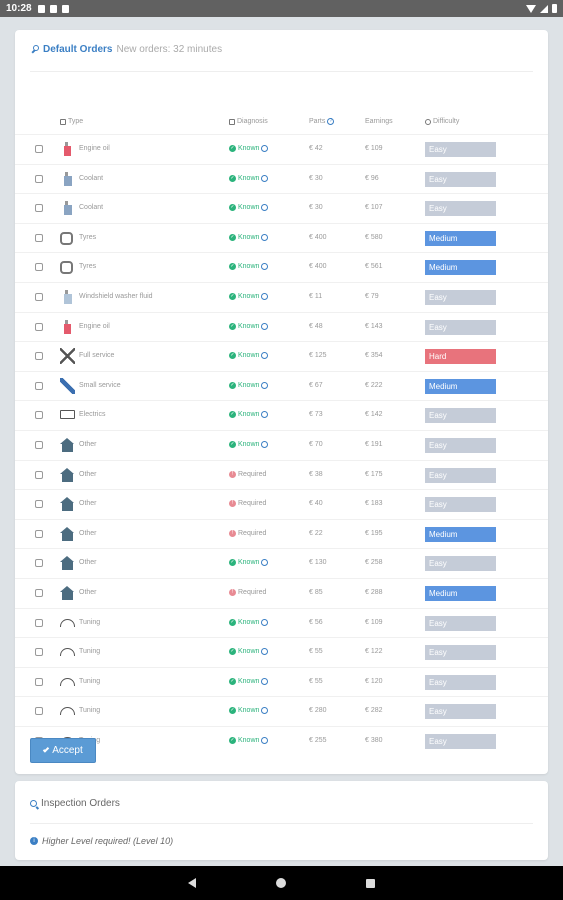 The width and height of the screenshot is (563, 900). What do you see at coordinates (331, 121) in the screenshot?
I see `help-icon: ?` at bounding box center [331, 121].